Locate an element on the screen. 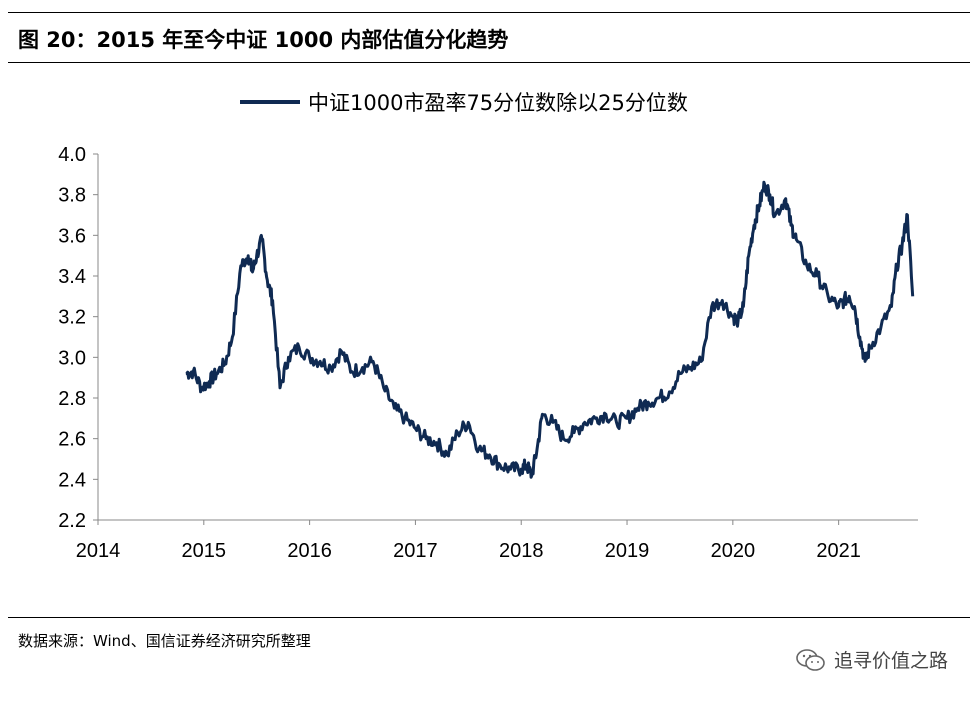  x-tick-label: 2021 is located at coordinates (838, 551).